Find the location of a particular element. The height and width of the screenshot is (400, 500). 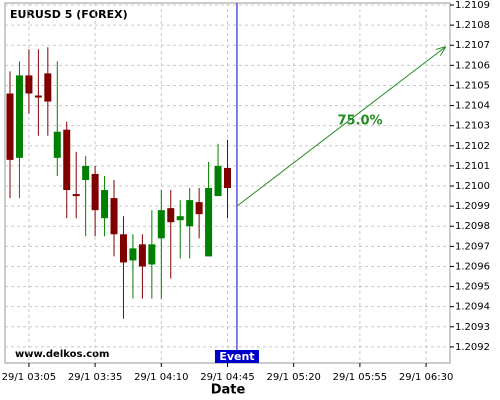

x-tick-label: 29/1 03:05 is located at coordinates (29, 377).